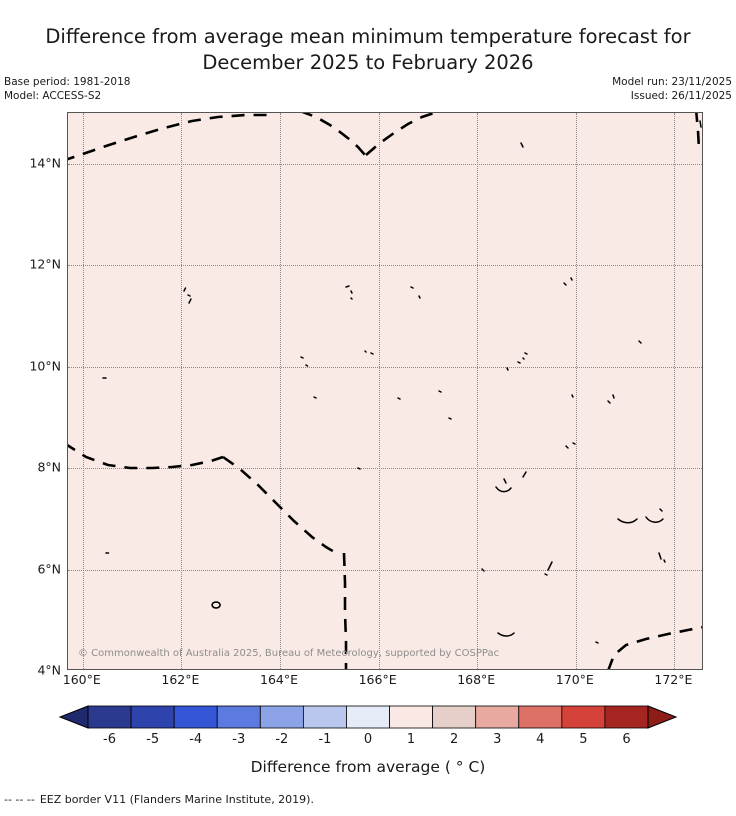  I want to click on colorbar-title: Difference from average ( ° C), so click(368, 767).